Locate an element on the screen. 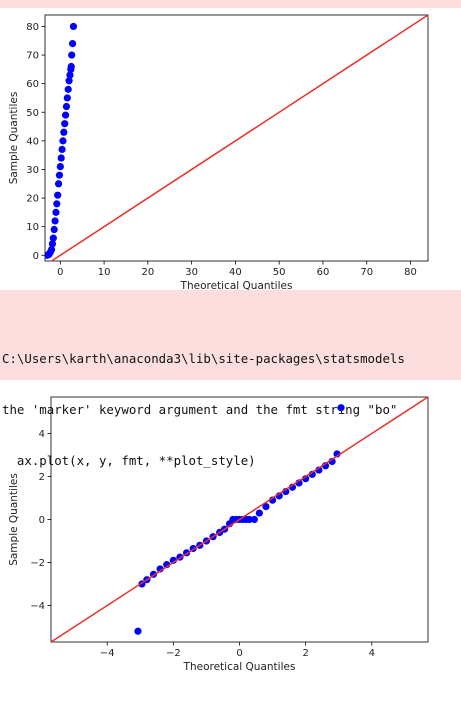 This screenshot has width=461, height=701. warning-strip-top is located at coordinates (230, 4).